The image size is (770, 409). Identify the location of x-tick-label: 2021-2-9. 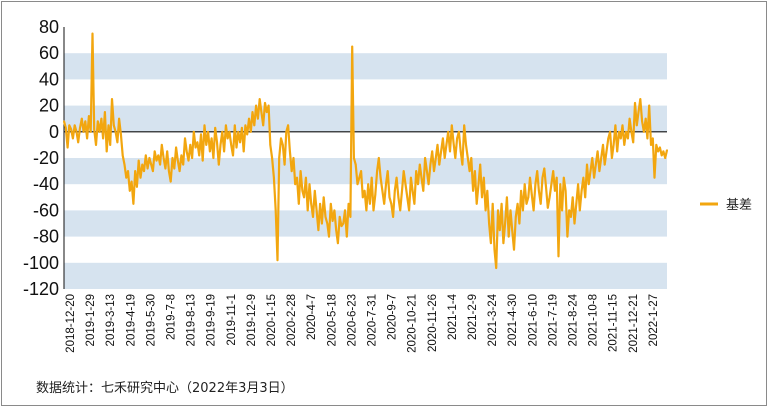
(473, 317).